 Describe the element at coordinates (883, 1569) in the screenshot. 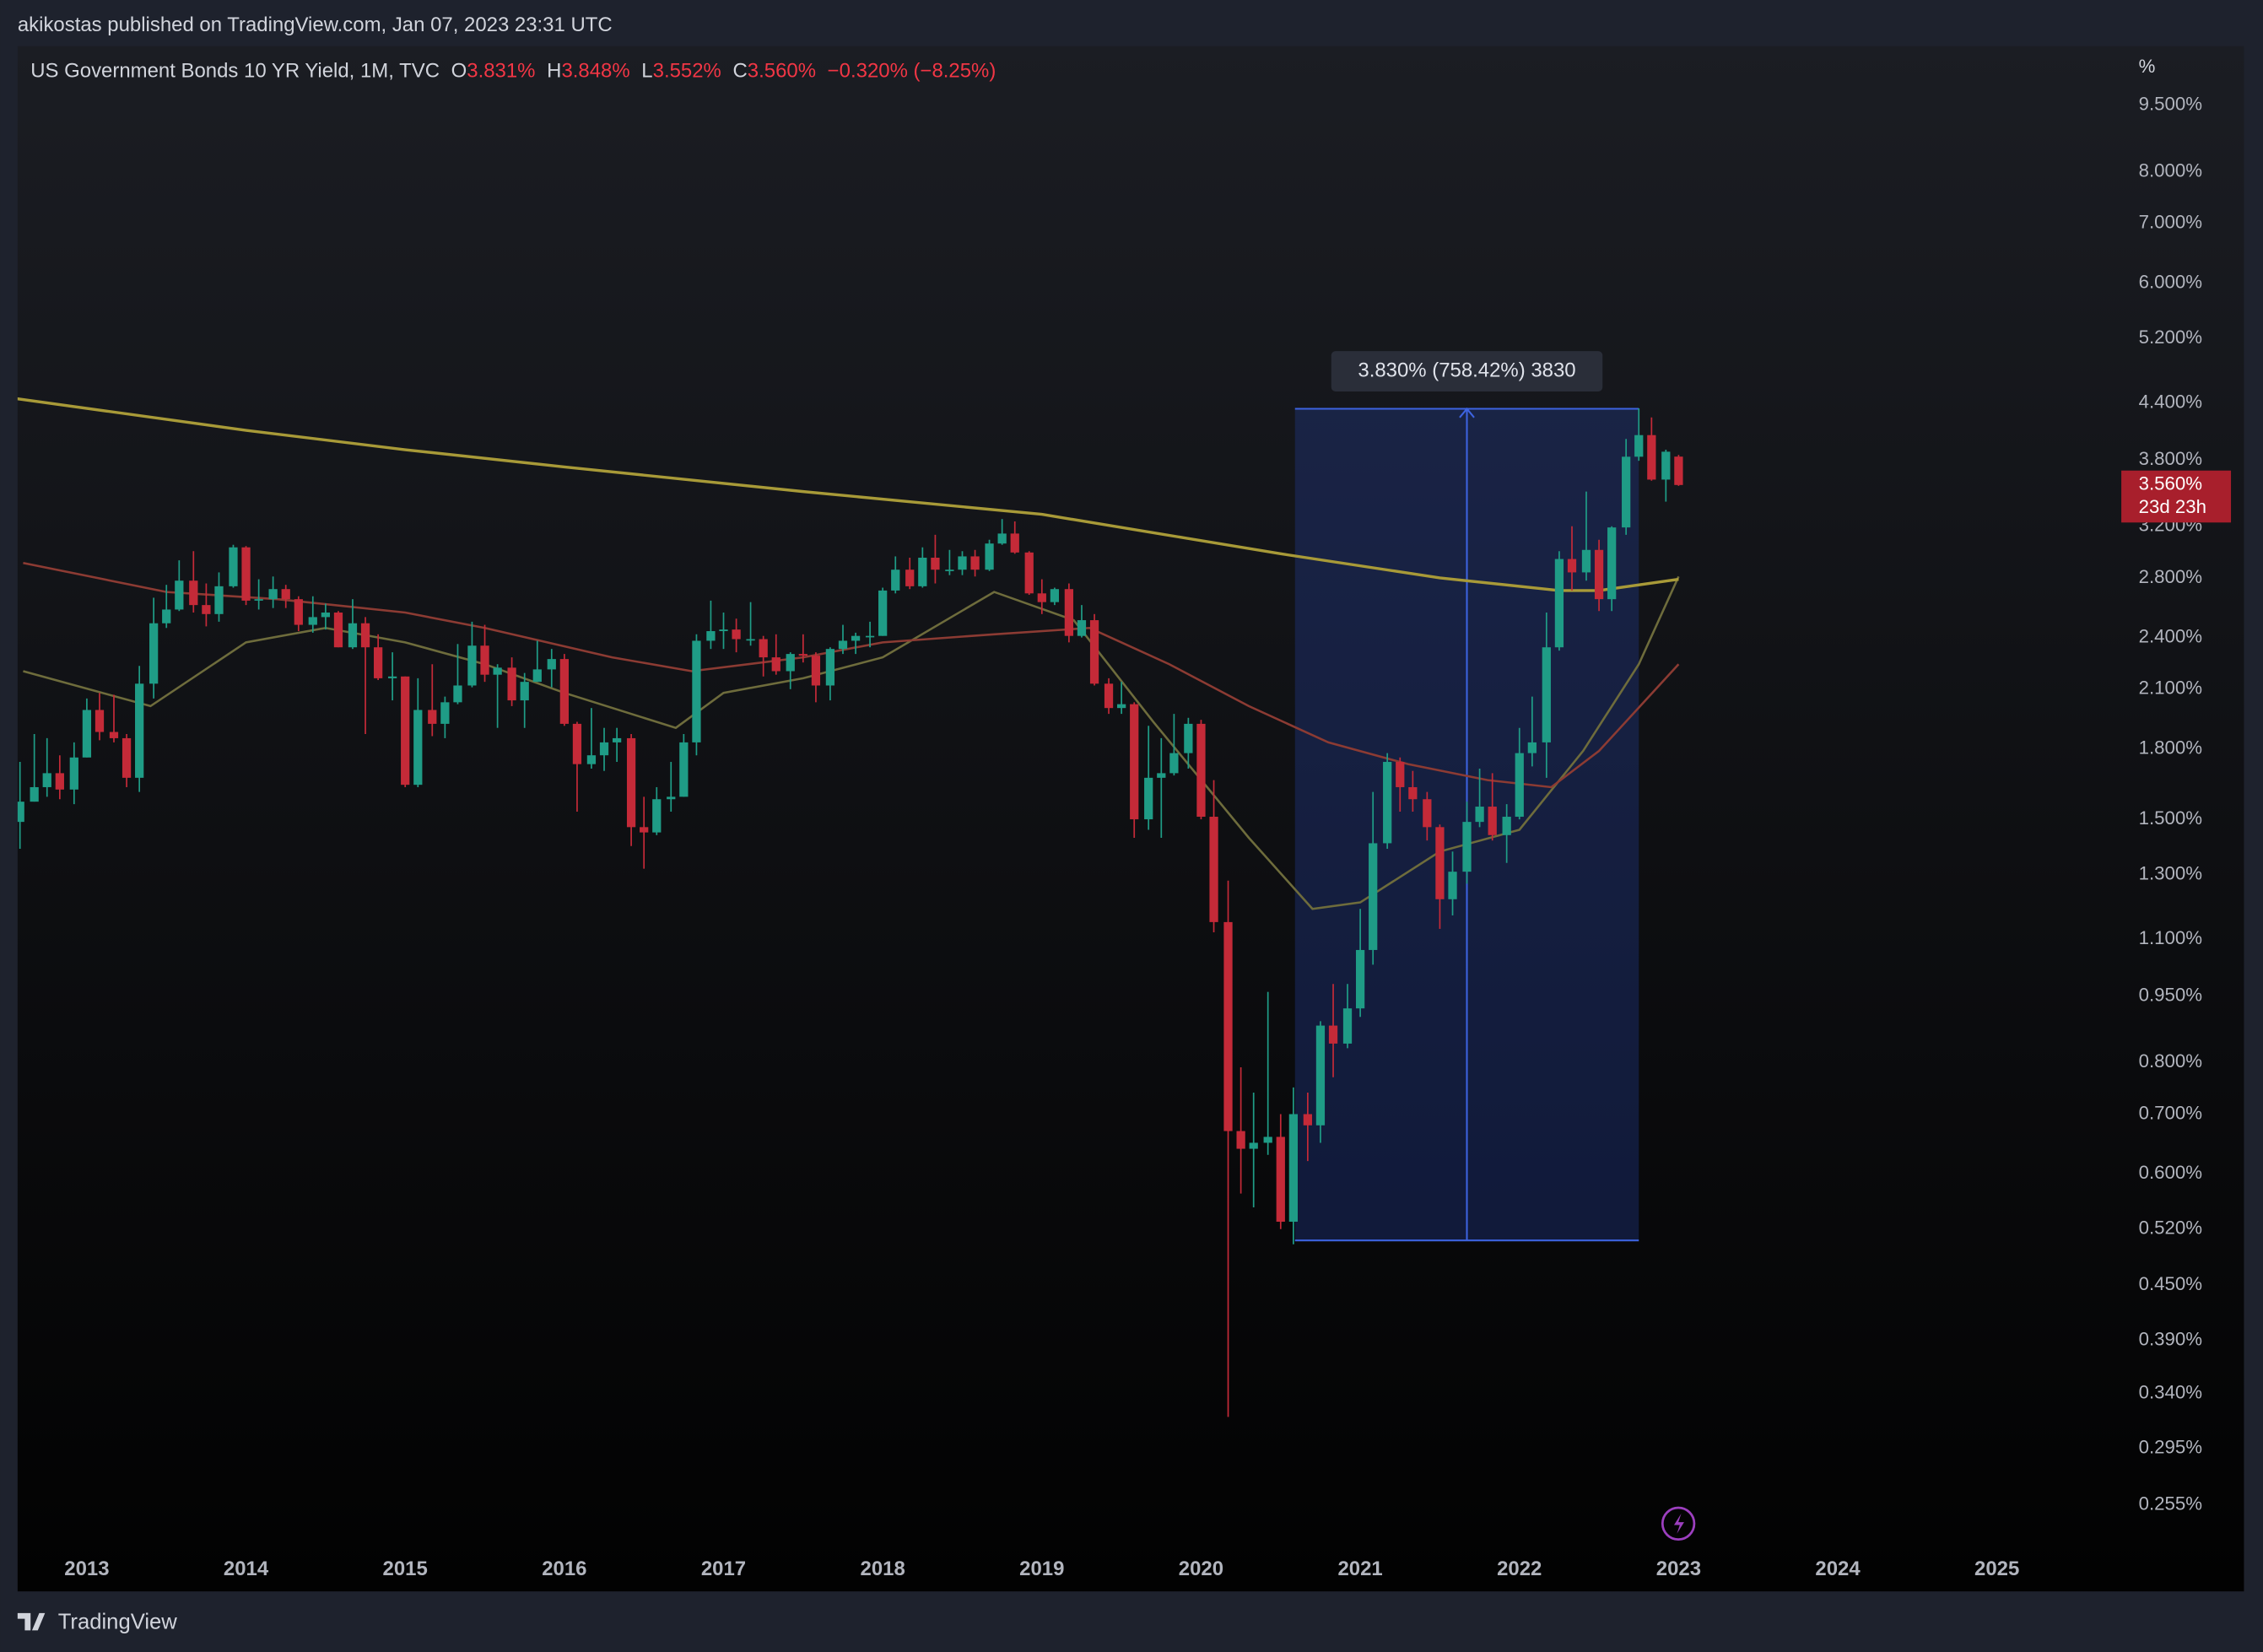

I see `x-tick-label: 2018` at that location.